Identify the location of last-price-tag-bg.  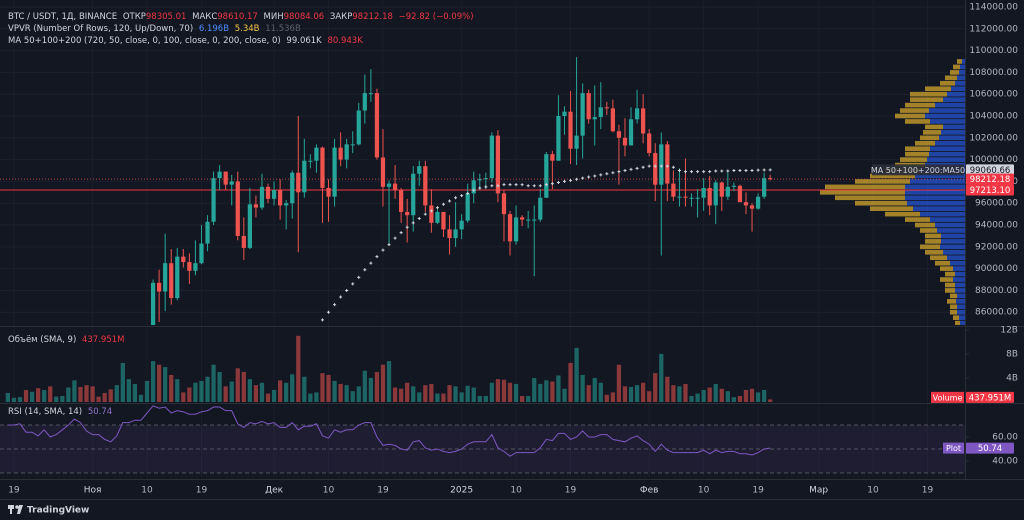
(990, 179).